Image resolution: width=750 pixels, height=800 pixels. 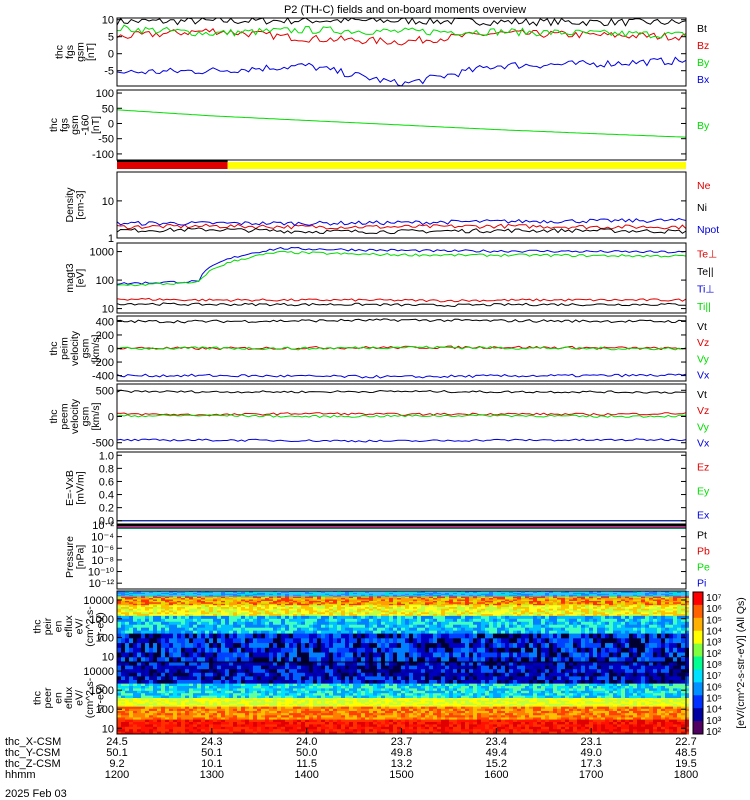 I want to click on series-line-te, so click(x=401, y=305).